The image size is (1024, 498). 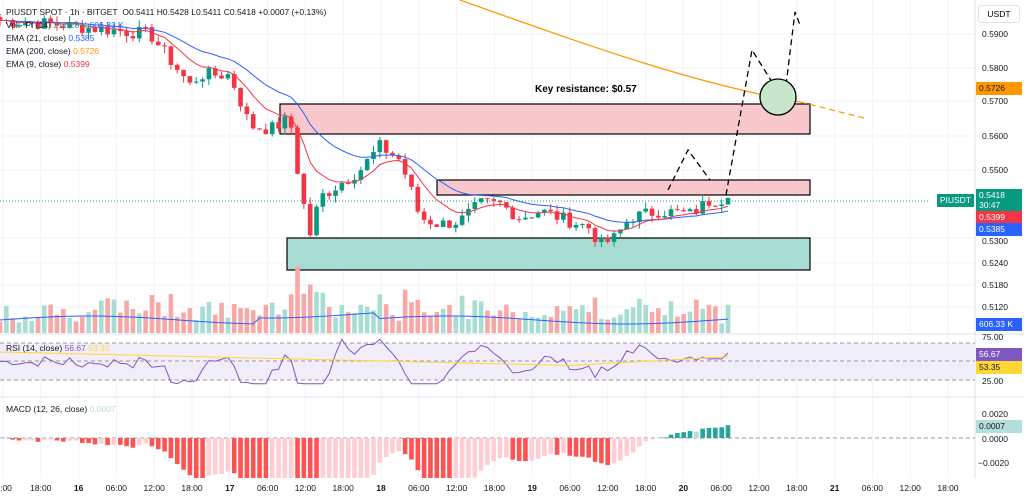 What do you see at coordinates (52, 51) in the screenshot?
I see `ema200-legend: EMA (200, close) 0.5726` at bounding box center [52, 51].